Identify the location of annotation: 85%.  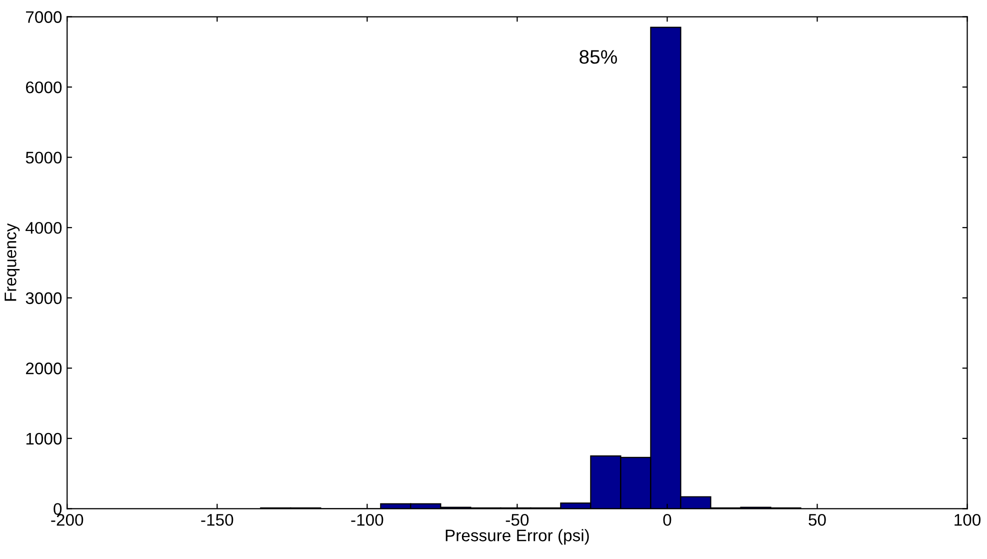
(598, 57).